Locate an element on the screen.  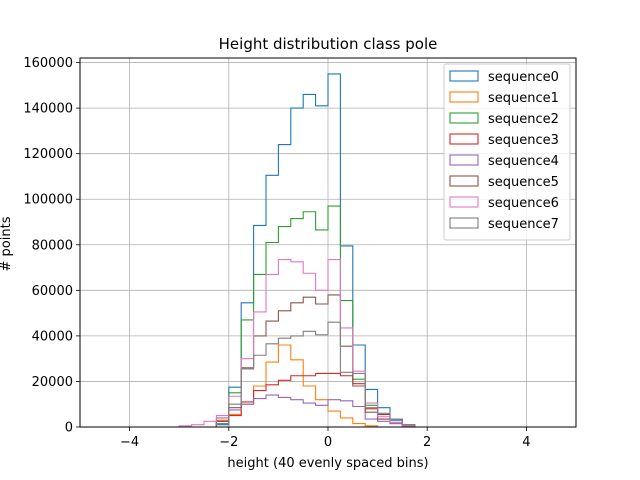
x-tick-label: 2 is located at coordinates (427, 442).